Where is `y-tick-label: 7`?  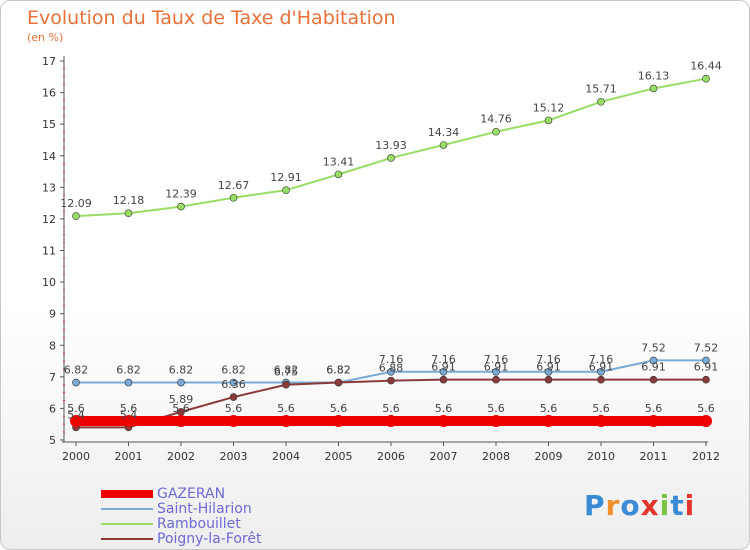 y-tick-label: 7 is located at coordinates (52, 377).